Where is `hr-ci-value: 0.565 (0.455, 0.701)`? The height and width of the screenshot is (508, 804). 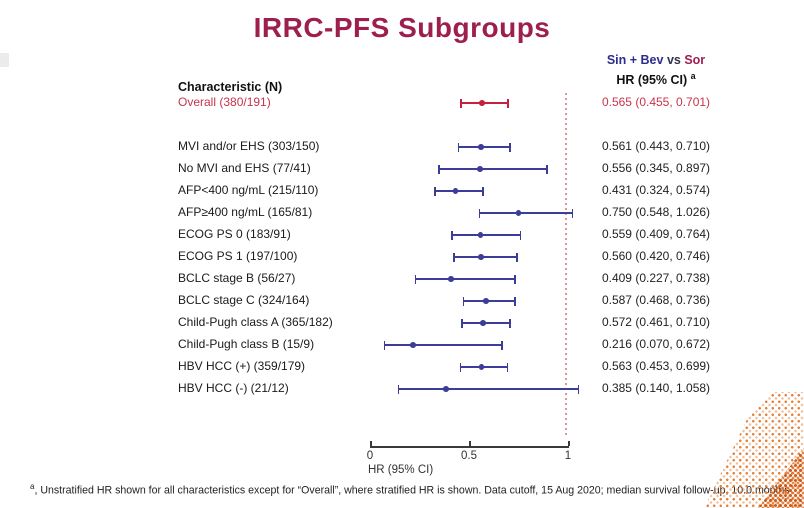 hr-ci-value: 0.565 (0.455, 0.701) is located at coordinates (656, 102).